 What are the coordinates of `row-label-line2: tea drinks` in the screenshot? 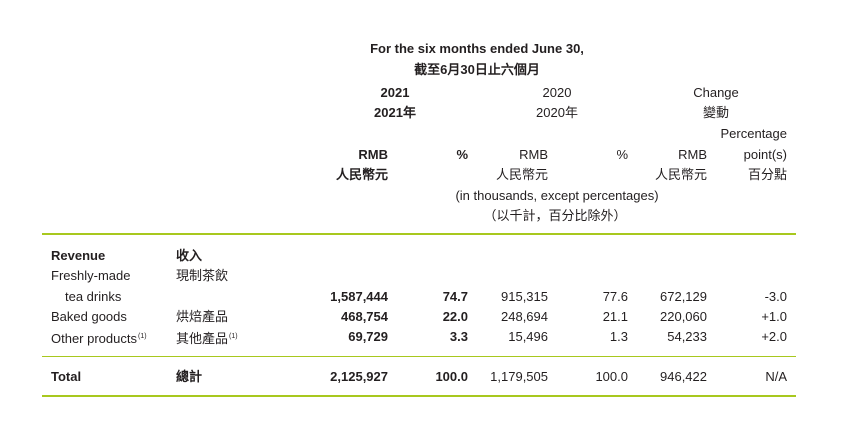 It's located at (93, 296).